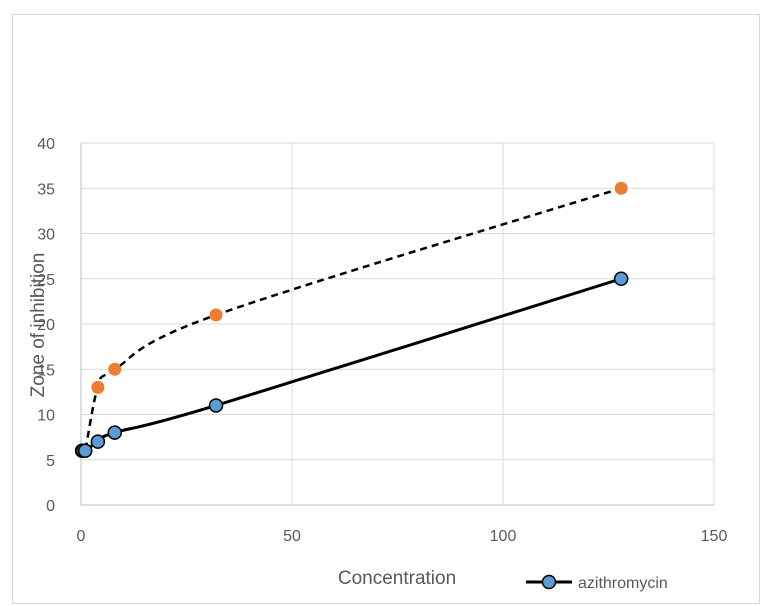  I want to click on y-tick-label: 20, so click(46, 325).